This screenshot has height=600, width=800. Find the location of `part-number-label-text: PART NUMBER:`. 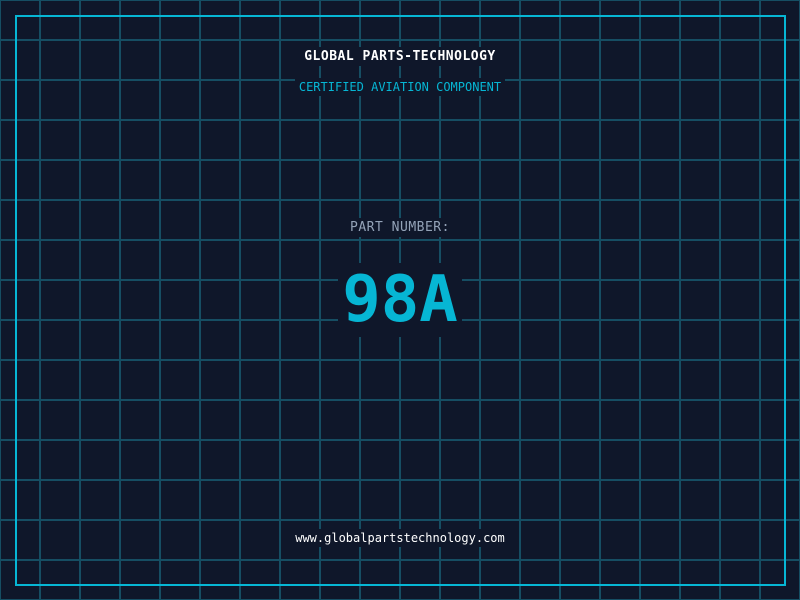

part-number-label-text: PART NUMBER: is located at coordinates (400, 227).